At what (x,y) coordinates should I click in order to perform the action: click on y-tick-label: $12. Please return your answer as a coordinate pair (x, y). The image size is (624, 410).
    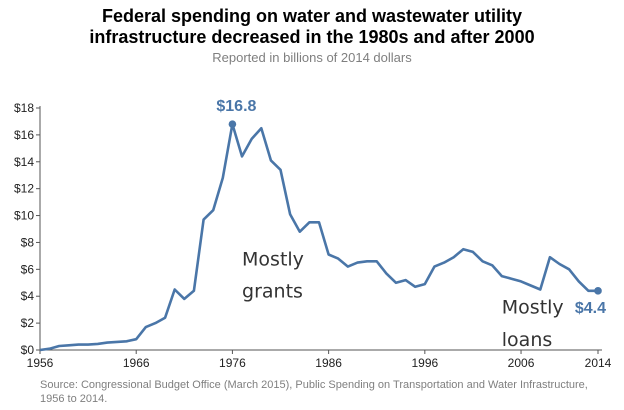
    Looking at the image, I should click on (24, 189).